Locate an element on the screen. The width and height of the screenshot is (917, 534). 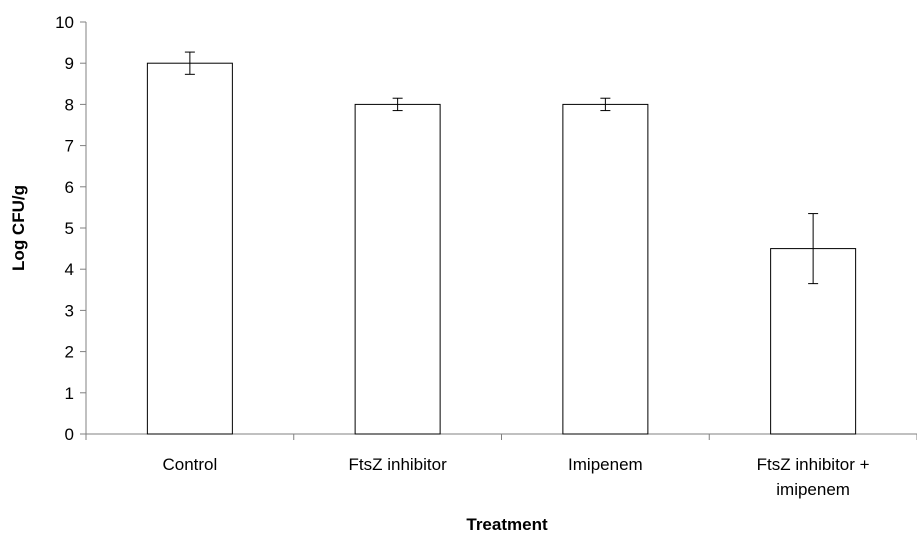
x-category-label: Imipenem is located at coordinates (605, 464).